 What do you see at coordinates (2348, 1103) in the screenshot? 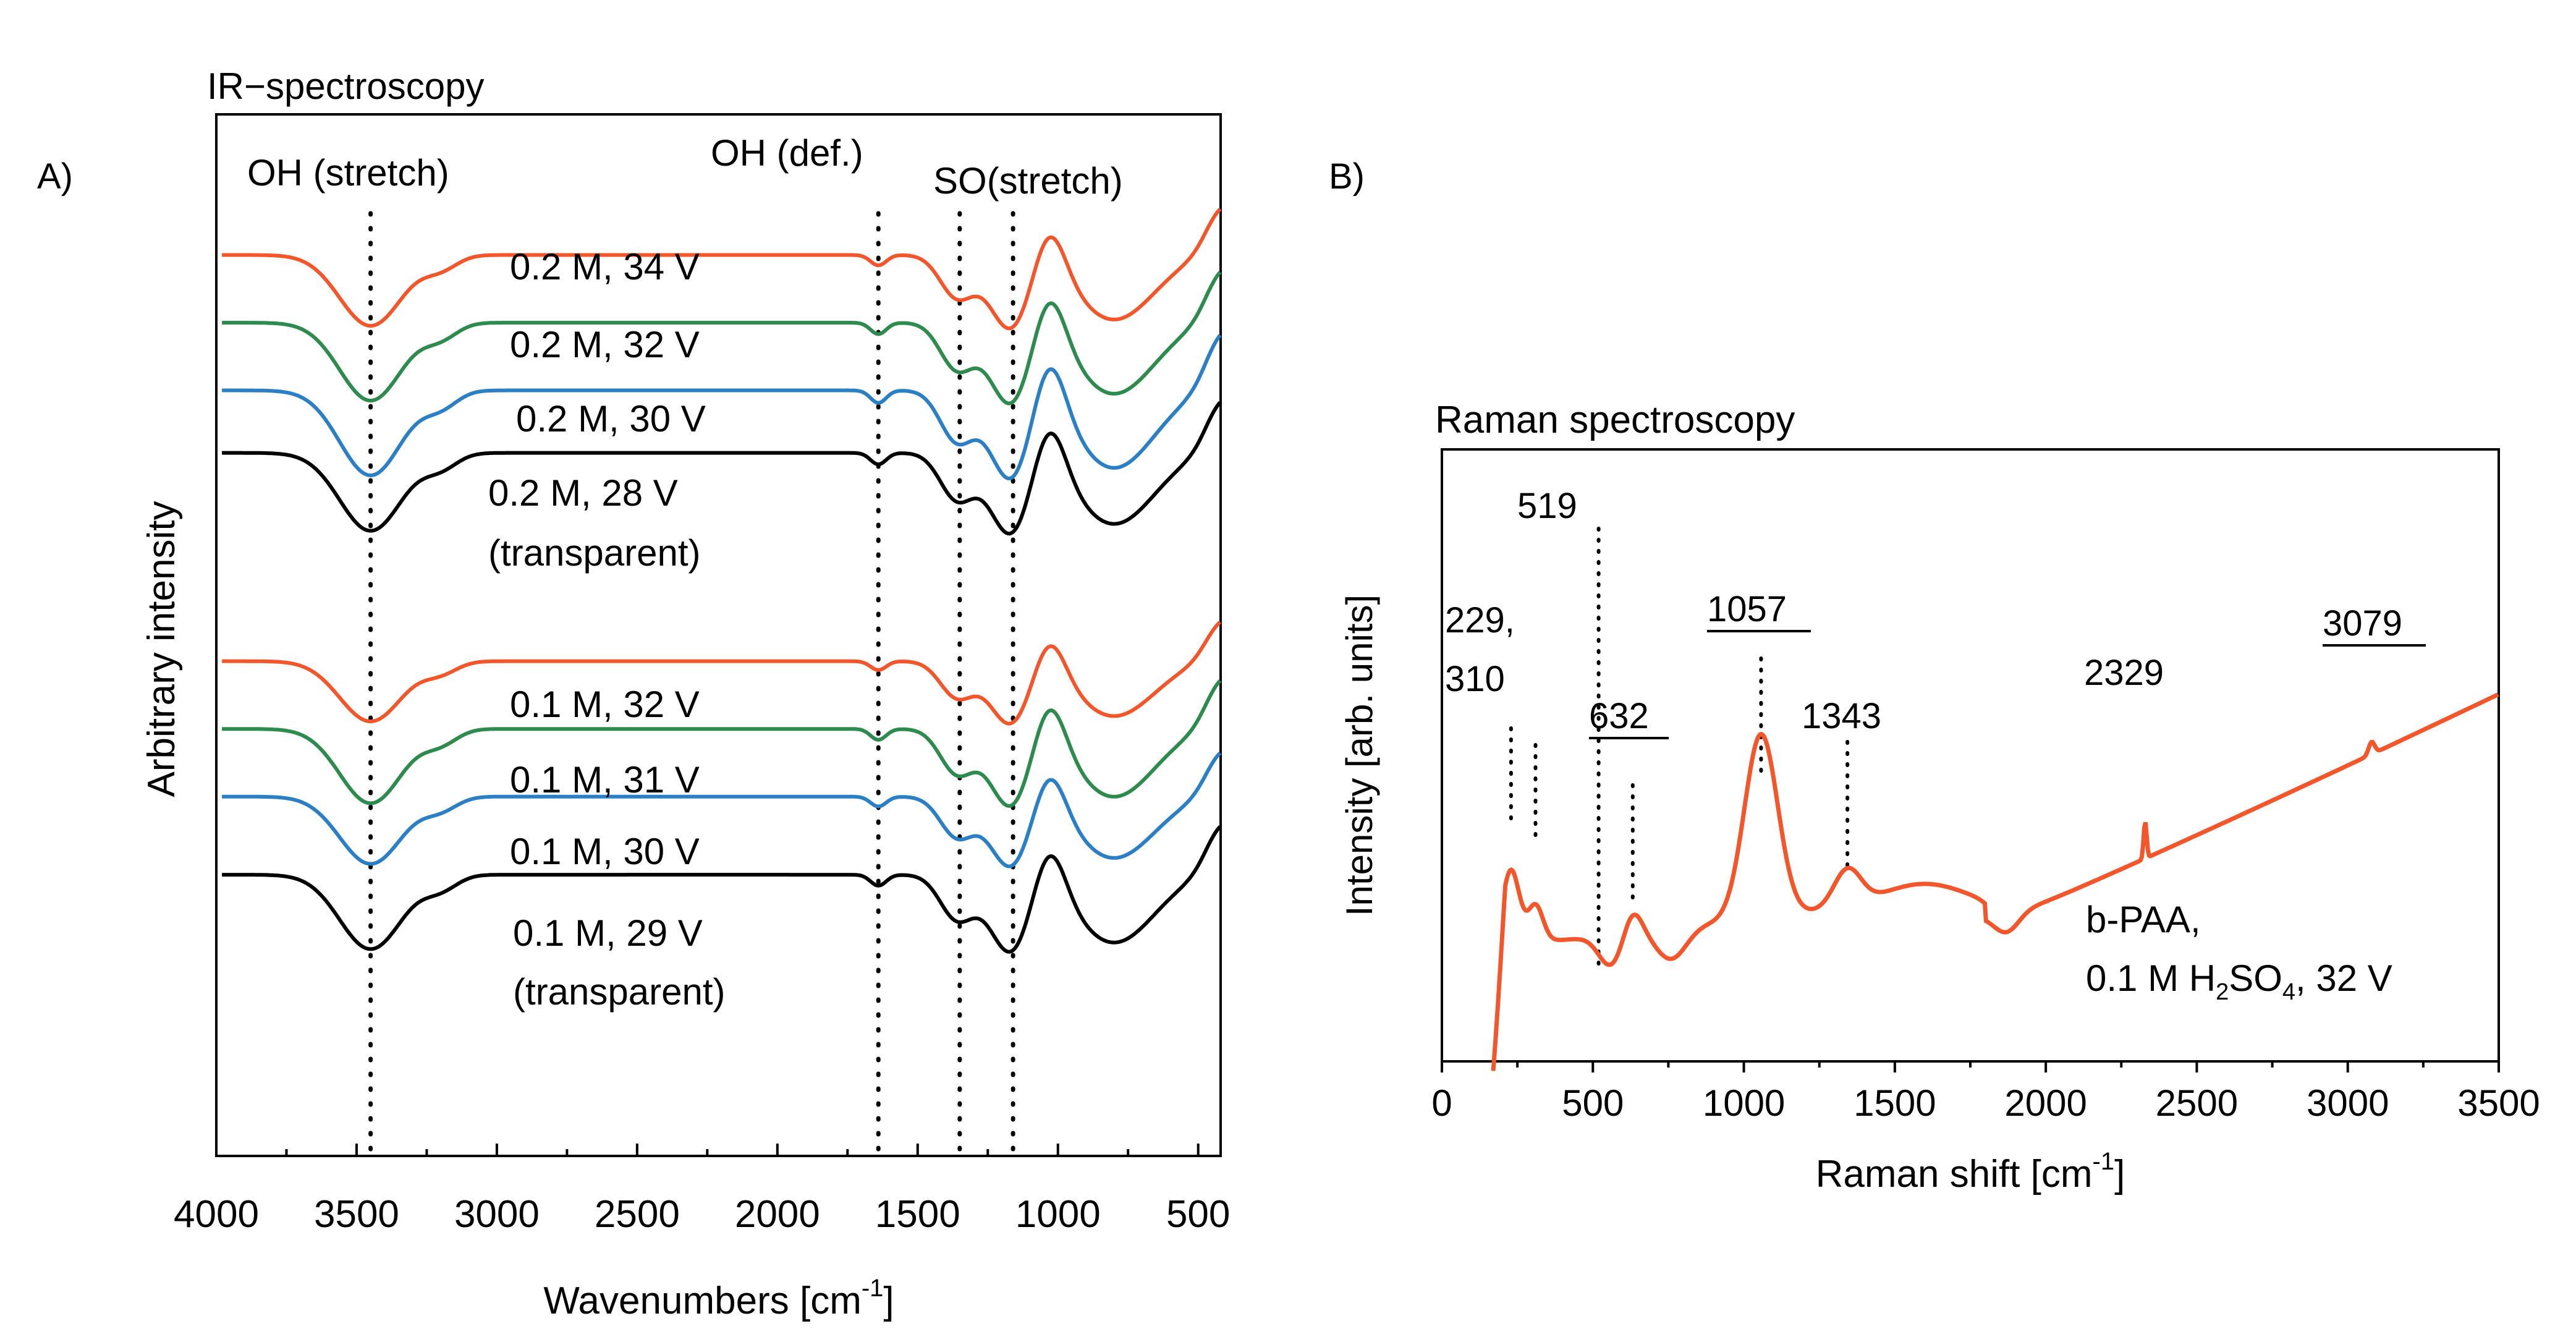
I see `raman-x-tick-label: 3000` at bounding box center [2348, 1103].